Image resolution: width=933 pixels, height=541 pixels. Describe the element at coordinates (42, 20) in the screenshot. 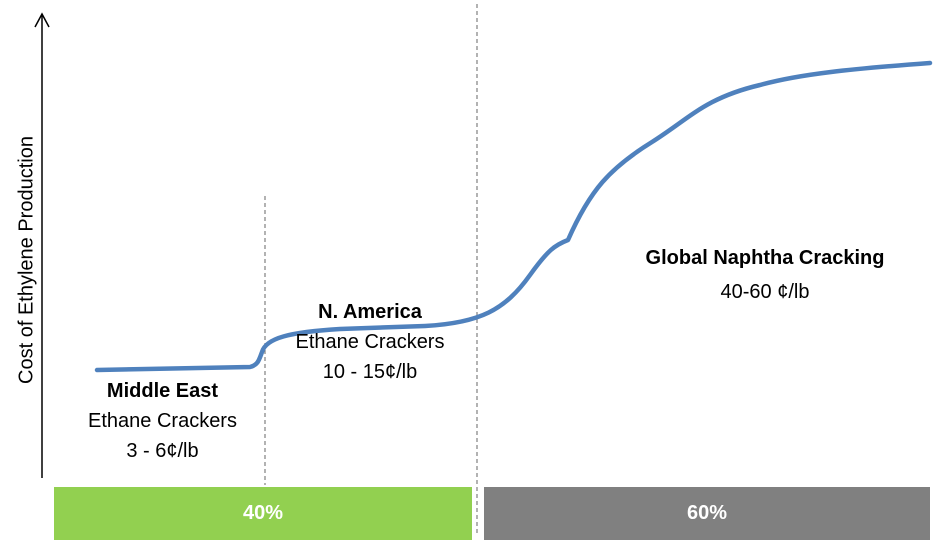

I see `y-axis-arrowhead` at that location.